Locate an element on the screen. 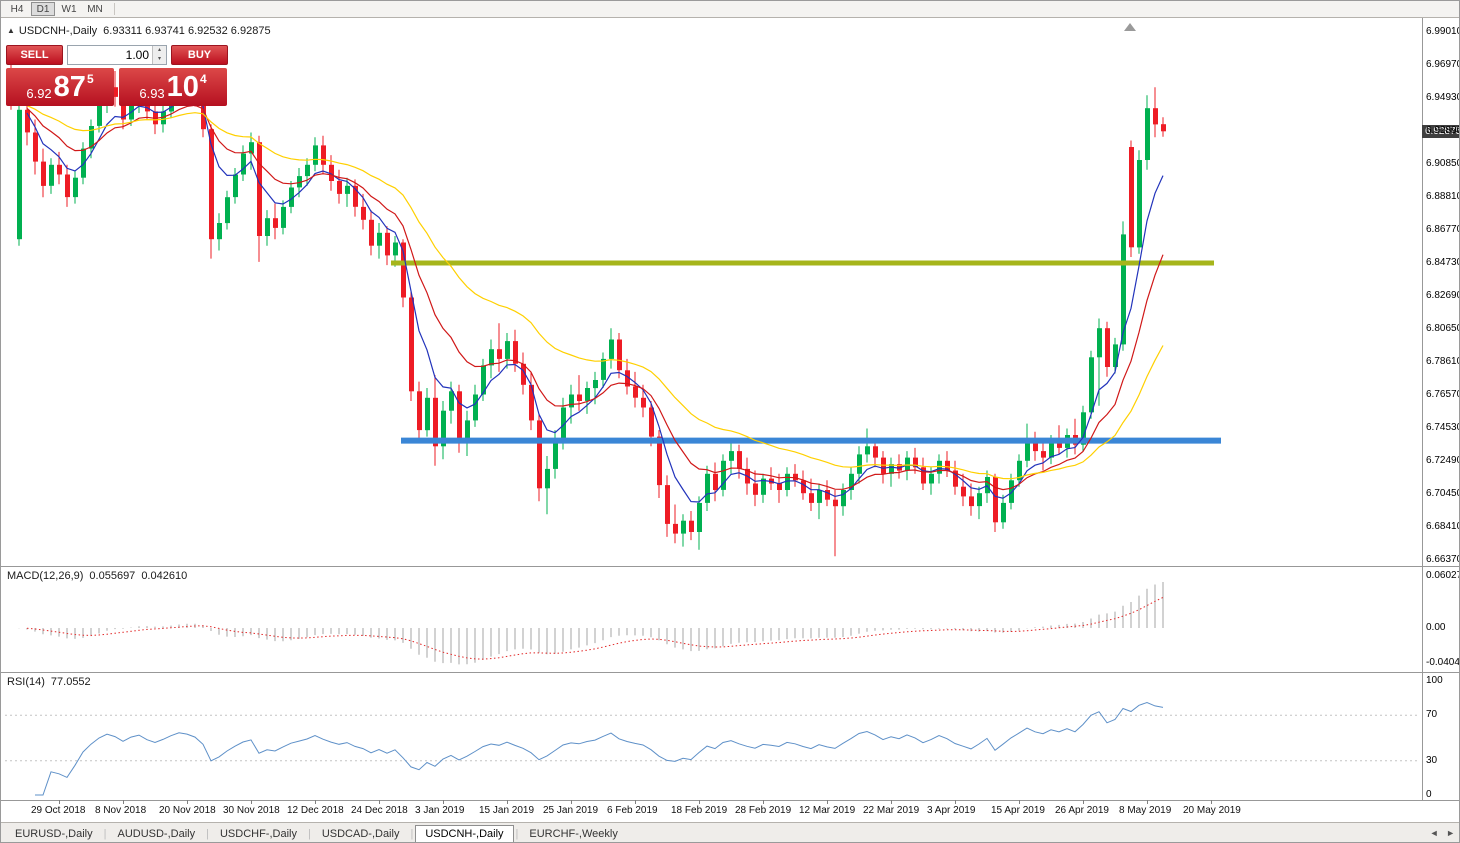 Image resolution: width=1460 pixels, height=843 pixels. price-axis-label: 6.92890 is located at coordinates (1443, 130).